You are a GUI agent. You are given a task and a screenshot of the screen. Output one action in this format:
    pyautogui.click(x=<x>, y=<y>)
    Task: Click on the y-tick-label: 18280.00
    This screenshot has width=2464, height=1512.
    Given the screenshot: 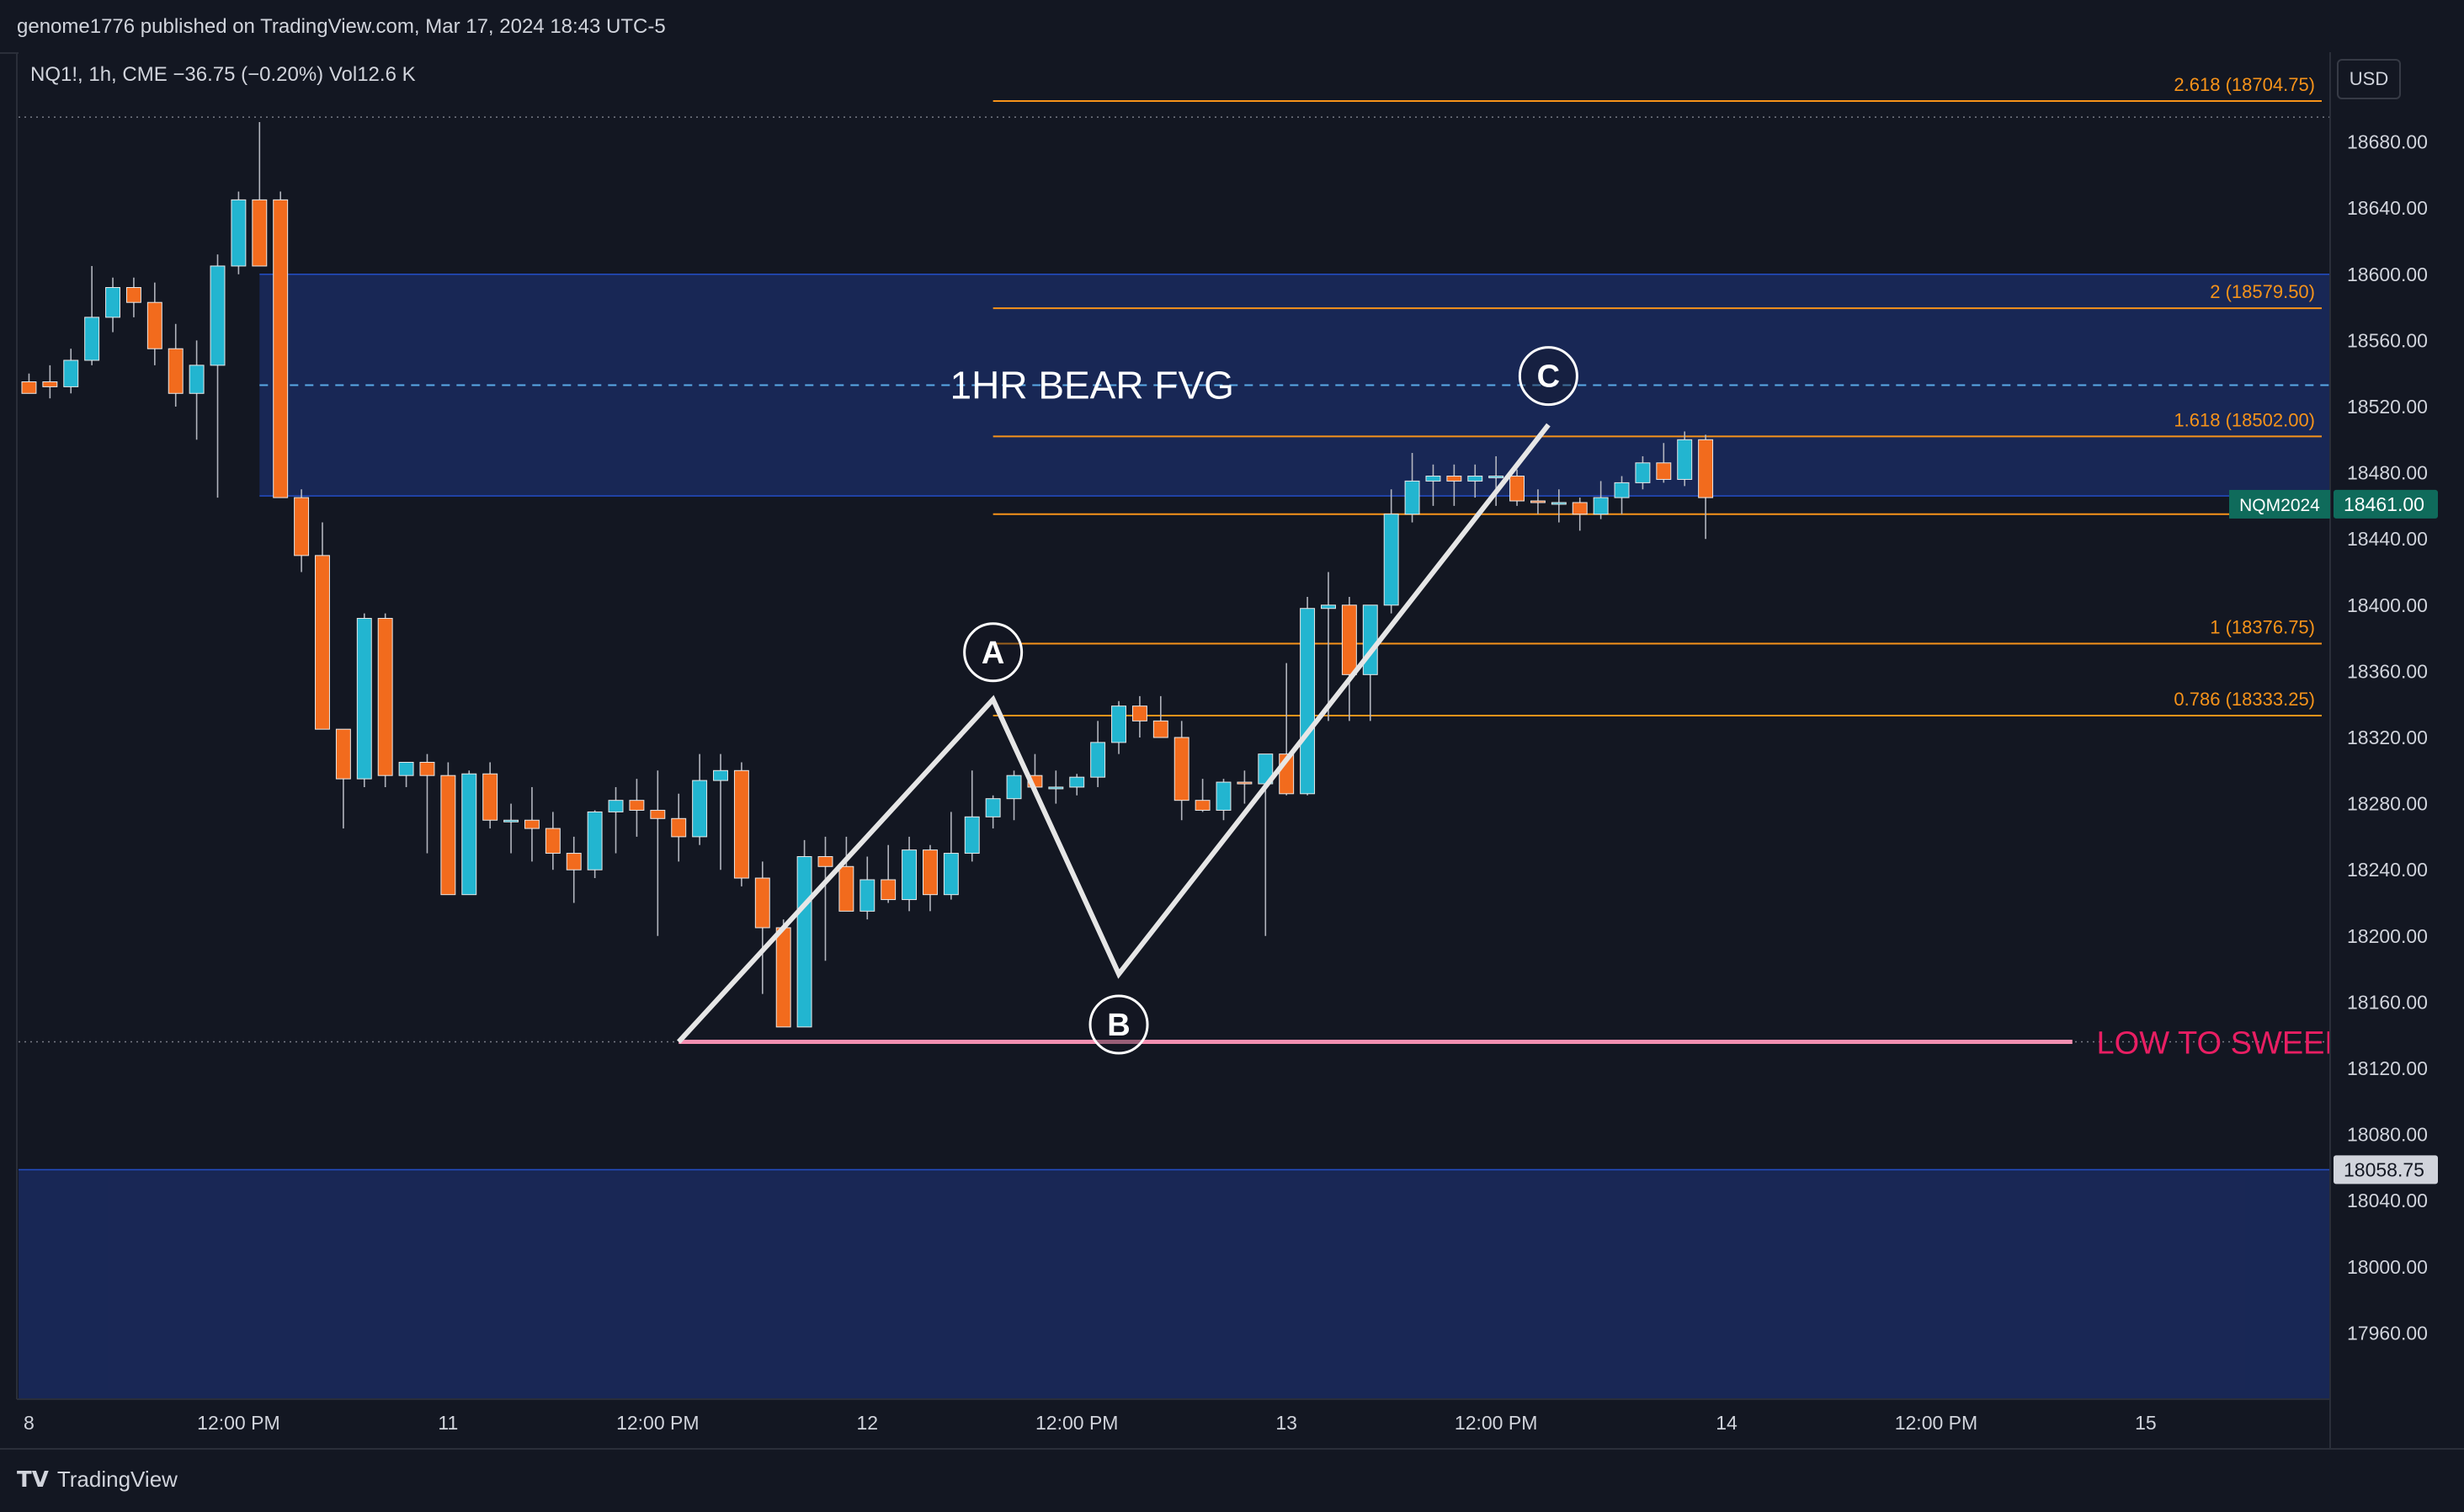 What is the action you would take?
    pyautogui.click(x=2387, y=804)
    